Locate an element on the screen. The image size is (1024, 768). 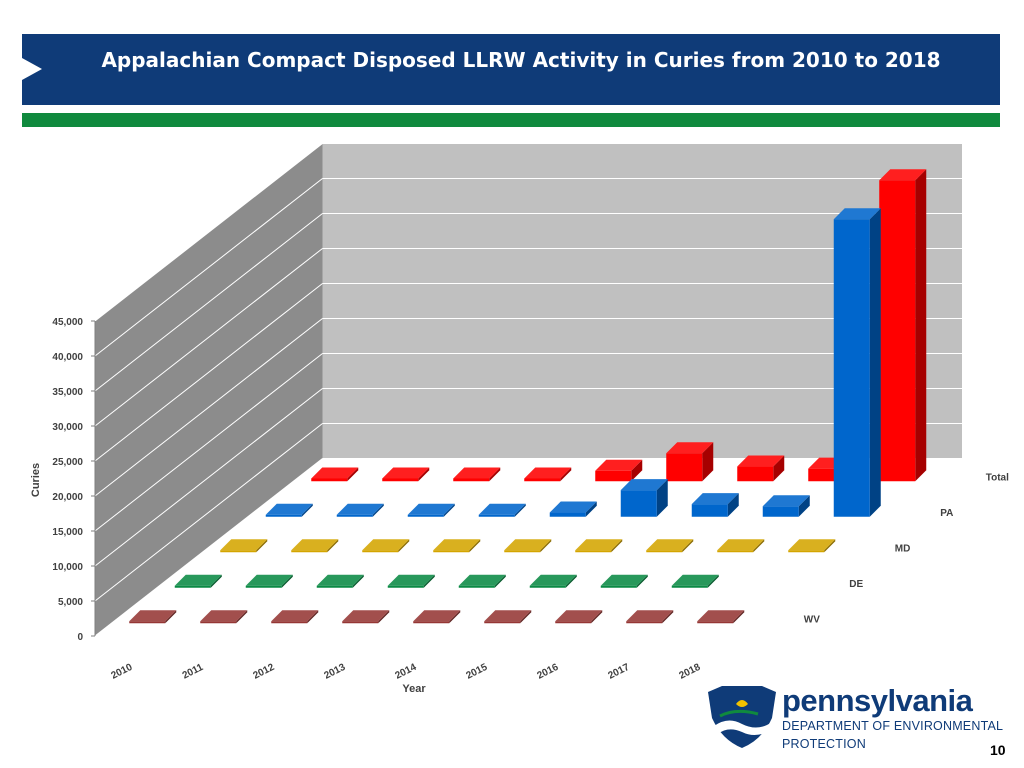
y-tick-label: 20,000 is located at coordinates (67, 497).